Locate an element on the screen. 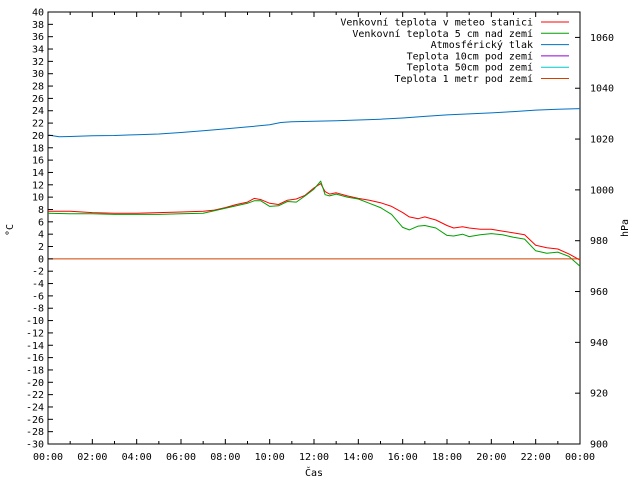 Image resolution: width=640 pixels, height=480 pixels. x-axis-title: Čas is located at coordinates (314, 472).